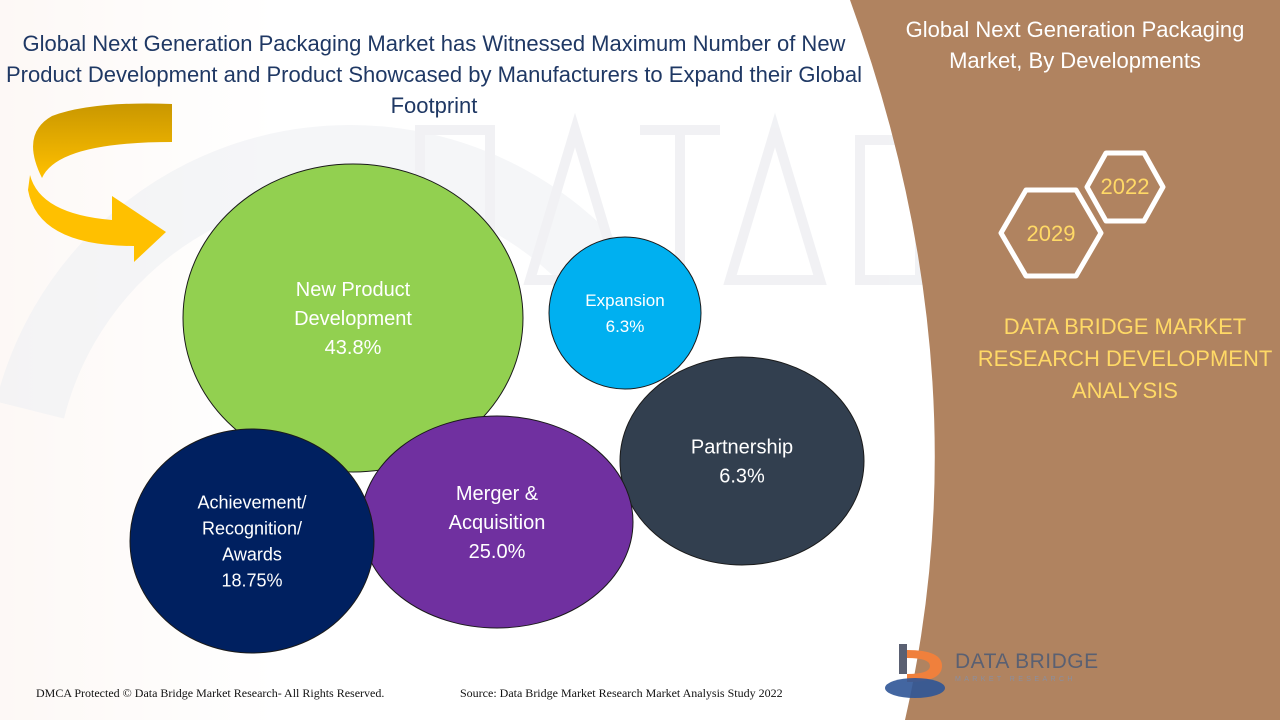 The image size is (1280, 720). Describe the element at coordinates (353, 290) in the screenshot. I see `bubble-label: New Product` at that location.